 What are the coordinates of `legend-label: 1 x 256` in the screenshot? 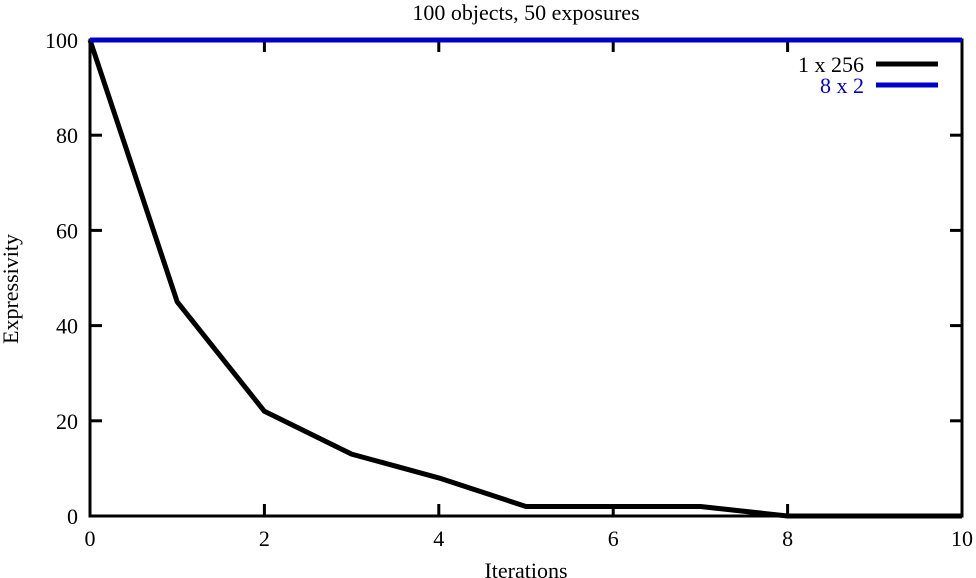 It's located at (831, 64).